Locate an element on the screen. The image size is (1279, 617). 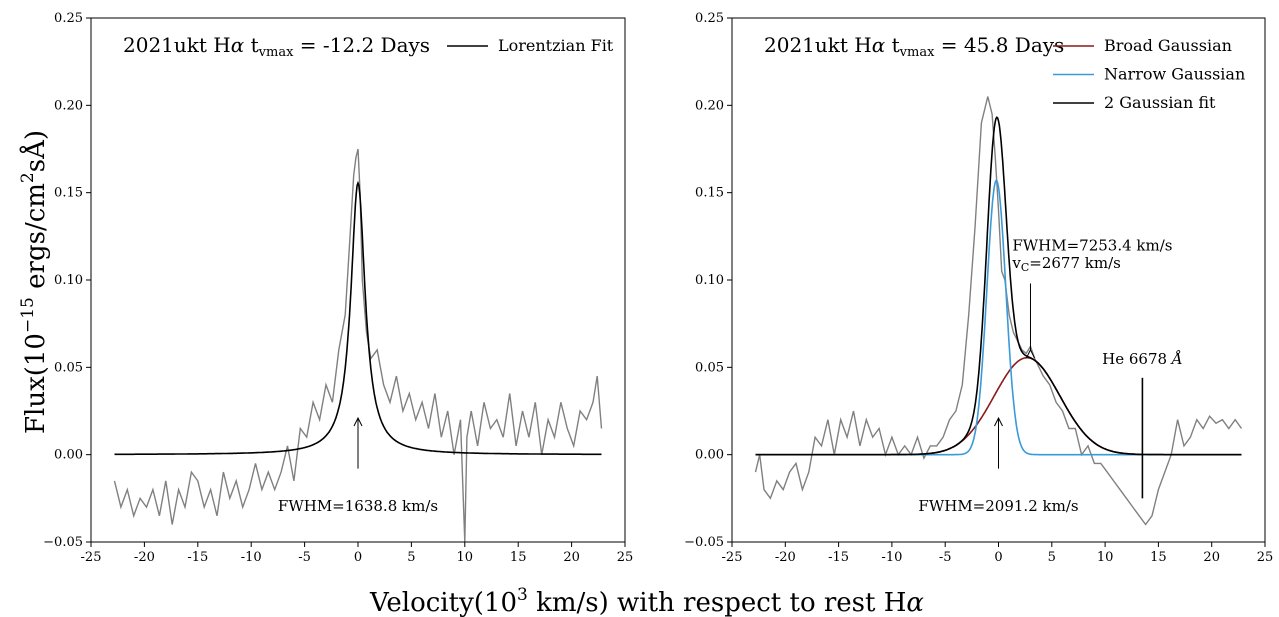
panel-title: 2021ukt Hα tvmax = -12.2 Days is located at coordinates (276, 46).